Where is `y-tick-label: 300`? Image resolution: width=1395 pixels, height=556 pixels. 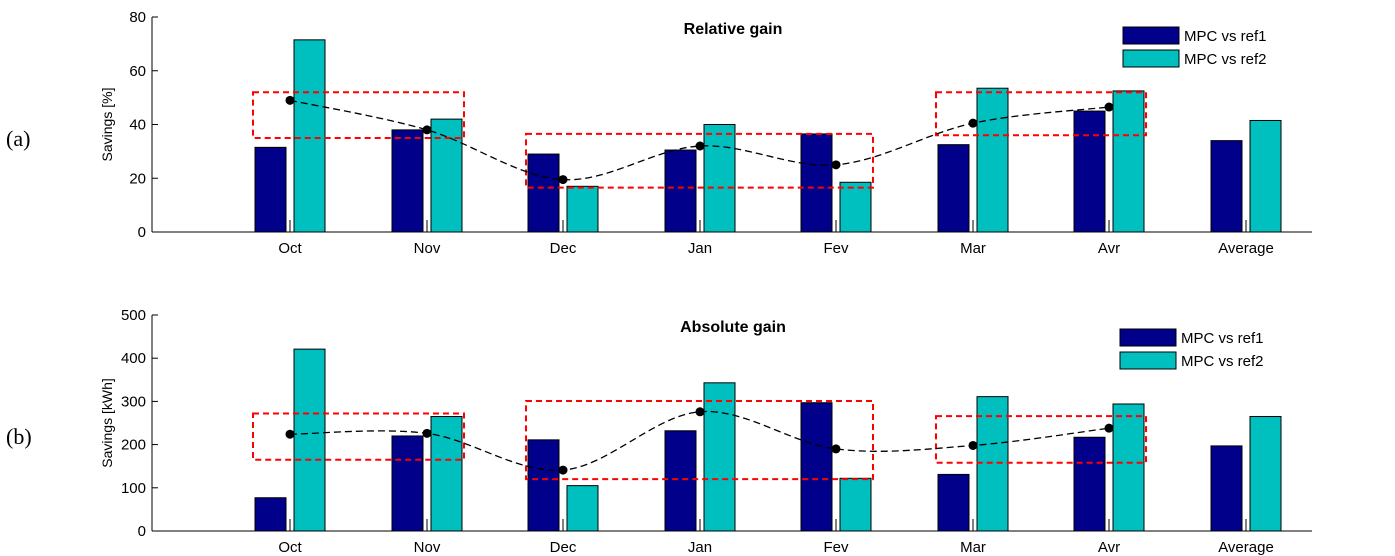 y-tick-label: 300 is located at coordinates (133, 401).